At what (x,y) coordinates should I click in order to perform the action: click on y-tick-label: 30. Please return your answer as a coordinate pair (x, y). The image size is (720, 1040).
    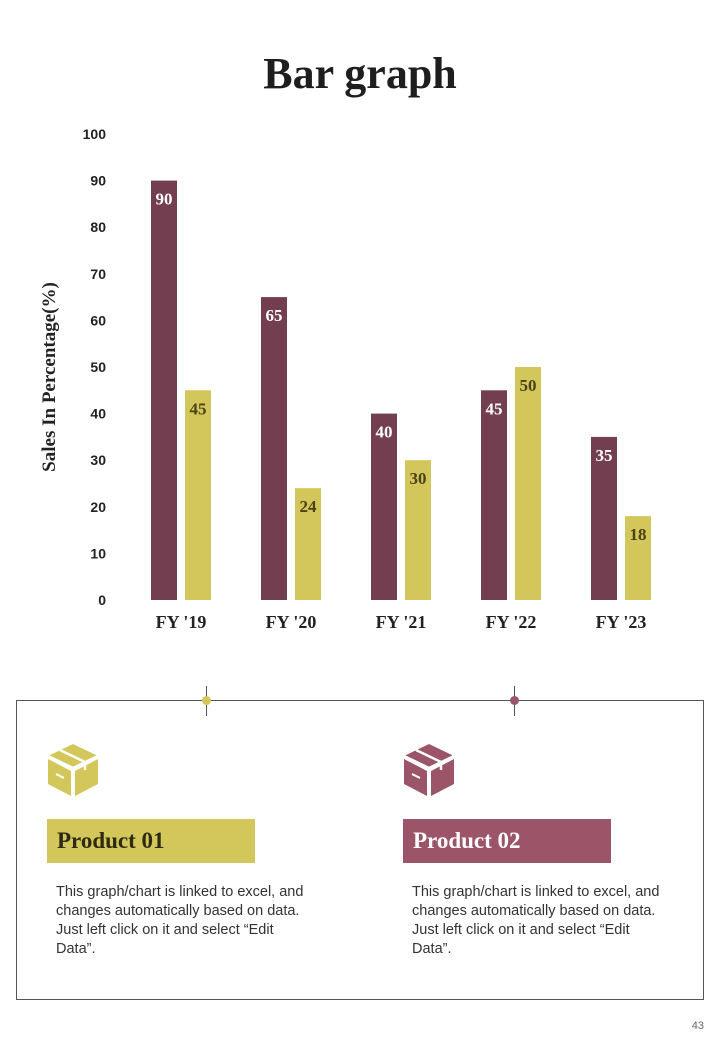
    Looking at the image, I should click on (98, 460).